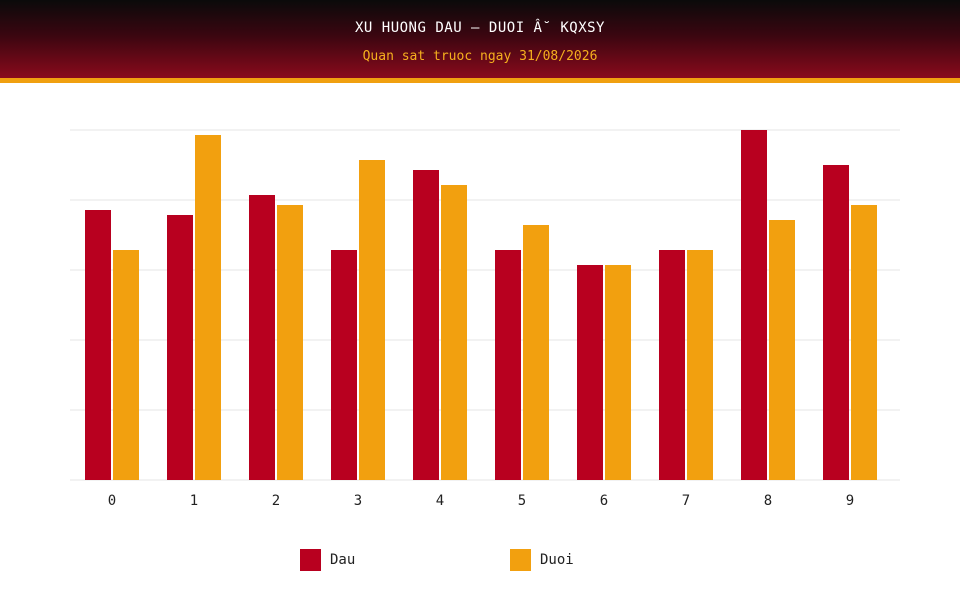 The width and height of the screenshot is (960, 610). I want to click on legend-swatch-duoi, so click(520, 560).